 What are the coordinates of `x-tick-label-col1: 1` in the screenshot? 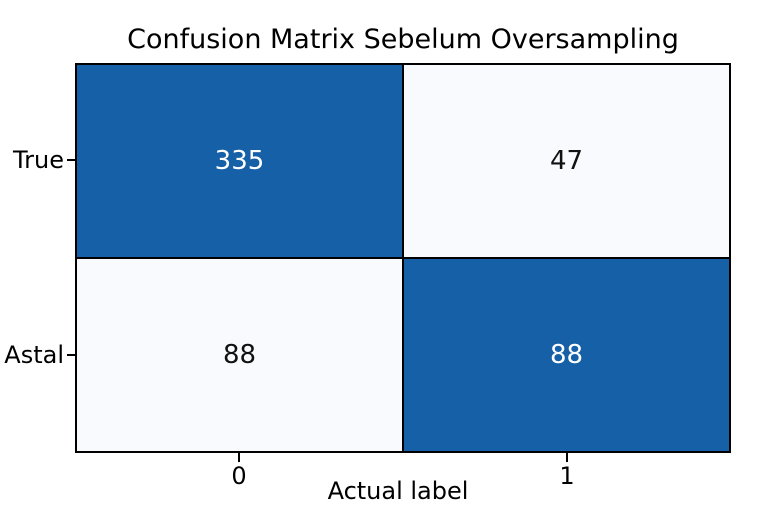 It's located at (567, 476).